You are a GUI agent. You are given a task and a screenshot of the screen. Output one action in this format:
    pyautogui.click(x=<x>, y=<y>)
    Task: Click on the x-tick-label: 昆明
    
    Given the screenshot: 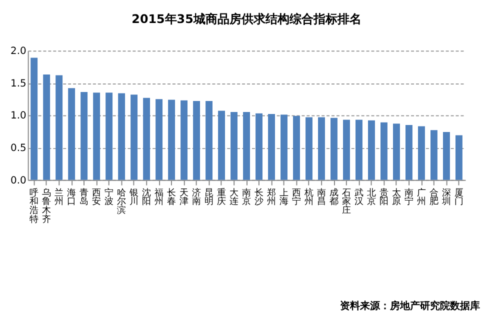 What is the action you would take?
    pyautogui.click(x=209, y=197)
    